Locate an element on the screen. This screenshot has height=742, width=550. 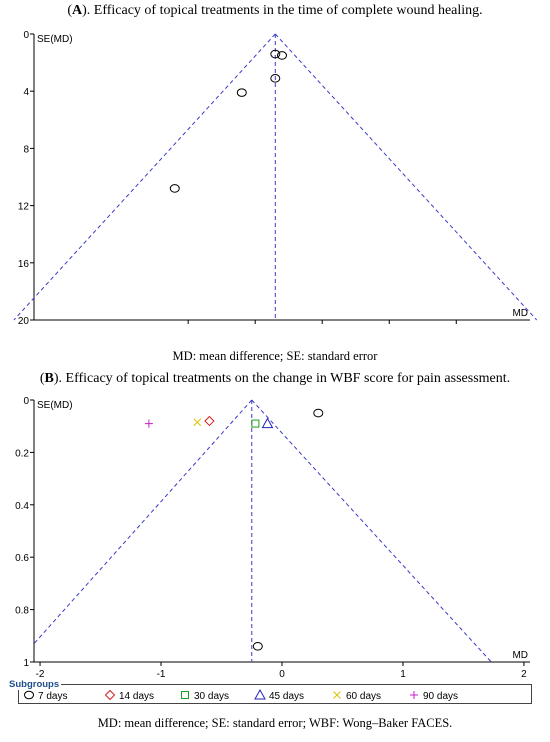
legend-label: 90 days is located at coordinates (440, 696).